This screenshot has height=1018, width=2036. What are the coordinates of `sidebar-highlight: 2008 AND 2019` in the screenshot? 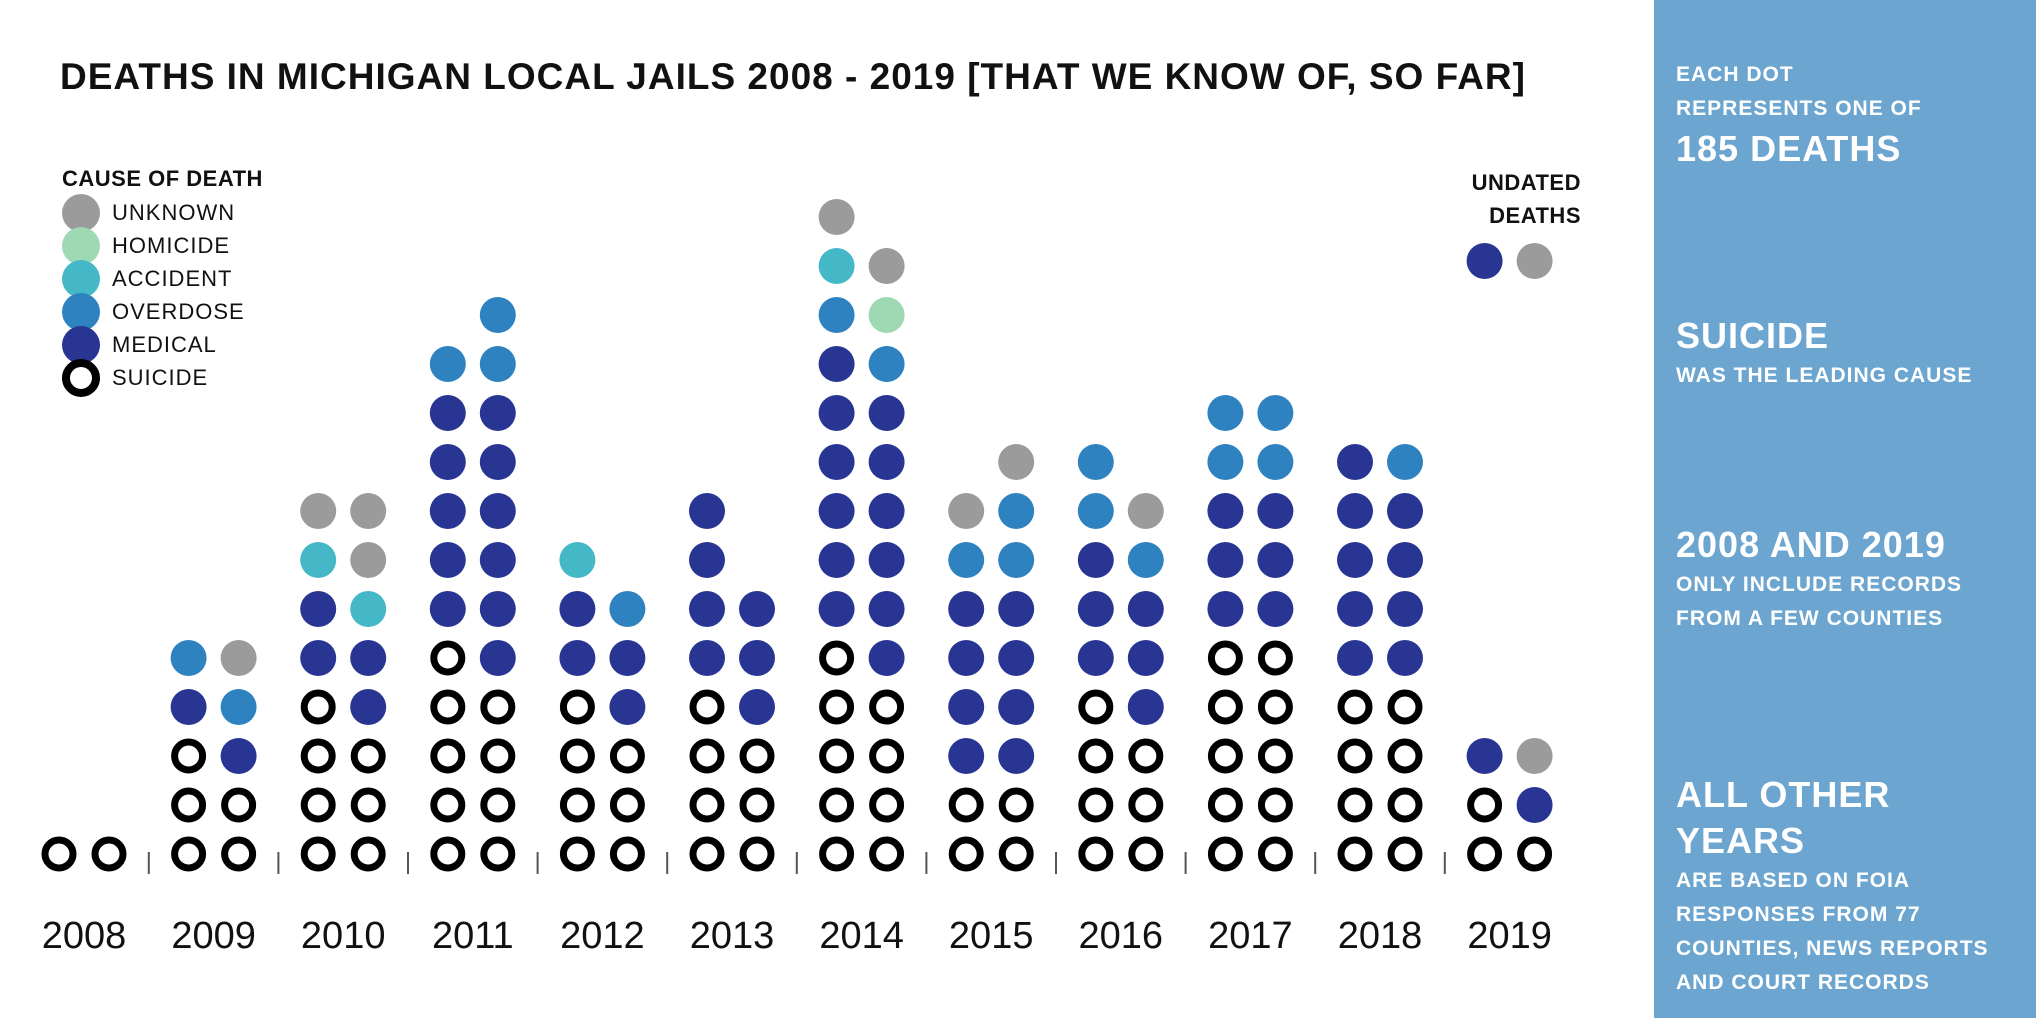 It's located at (1811, 544).